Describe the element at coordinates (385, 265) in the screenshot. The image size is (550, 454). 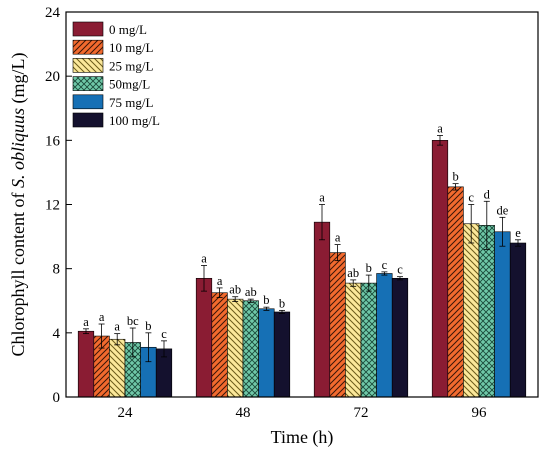
I see `significance-label-72h-series-4: c` at that location.